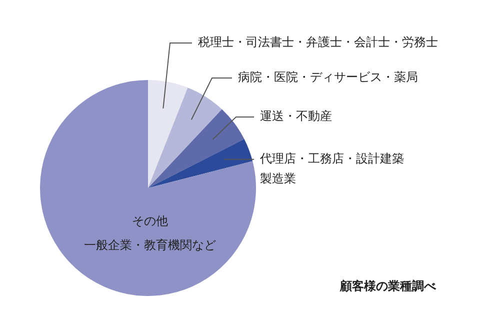 This screenshot has width=483, height=329. Describe the element at coordinates (150, 245) in the screenshot. I see `text: 一般企業・教育機関など` at that location.